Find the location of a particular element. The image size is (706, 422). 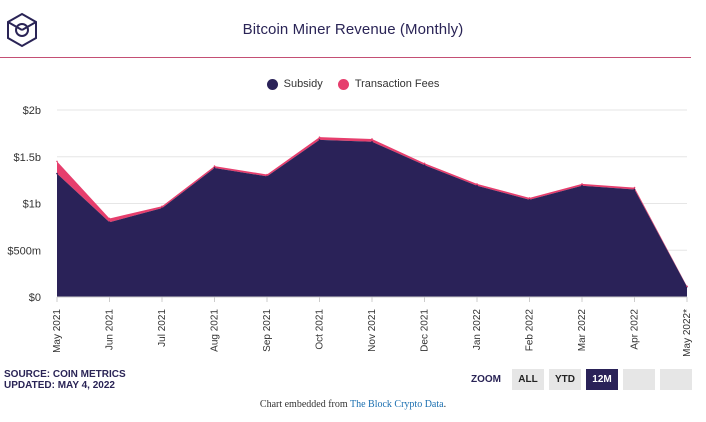

chart-title: Bitcoin Miner Revenue (Monthly) is located at coordinates (353, 29).